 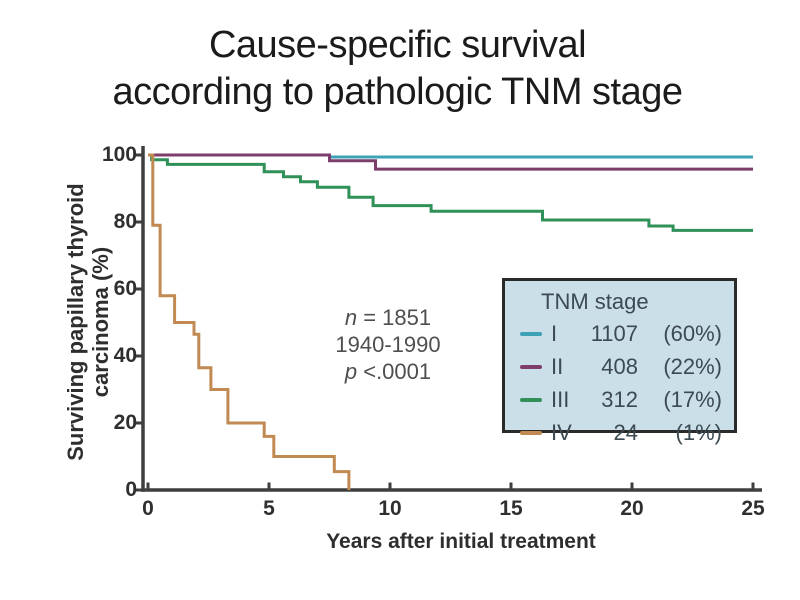 I want to click on legend-row-stage-2: II 408 (22%), so click(x=619, y=366).